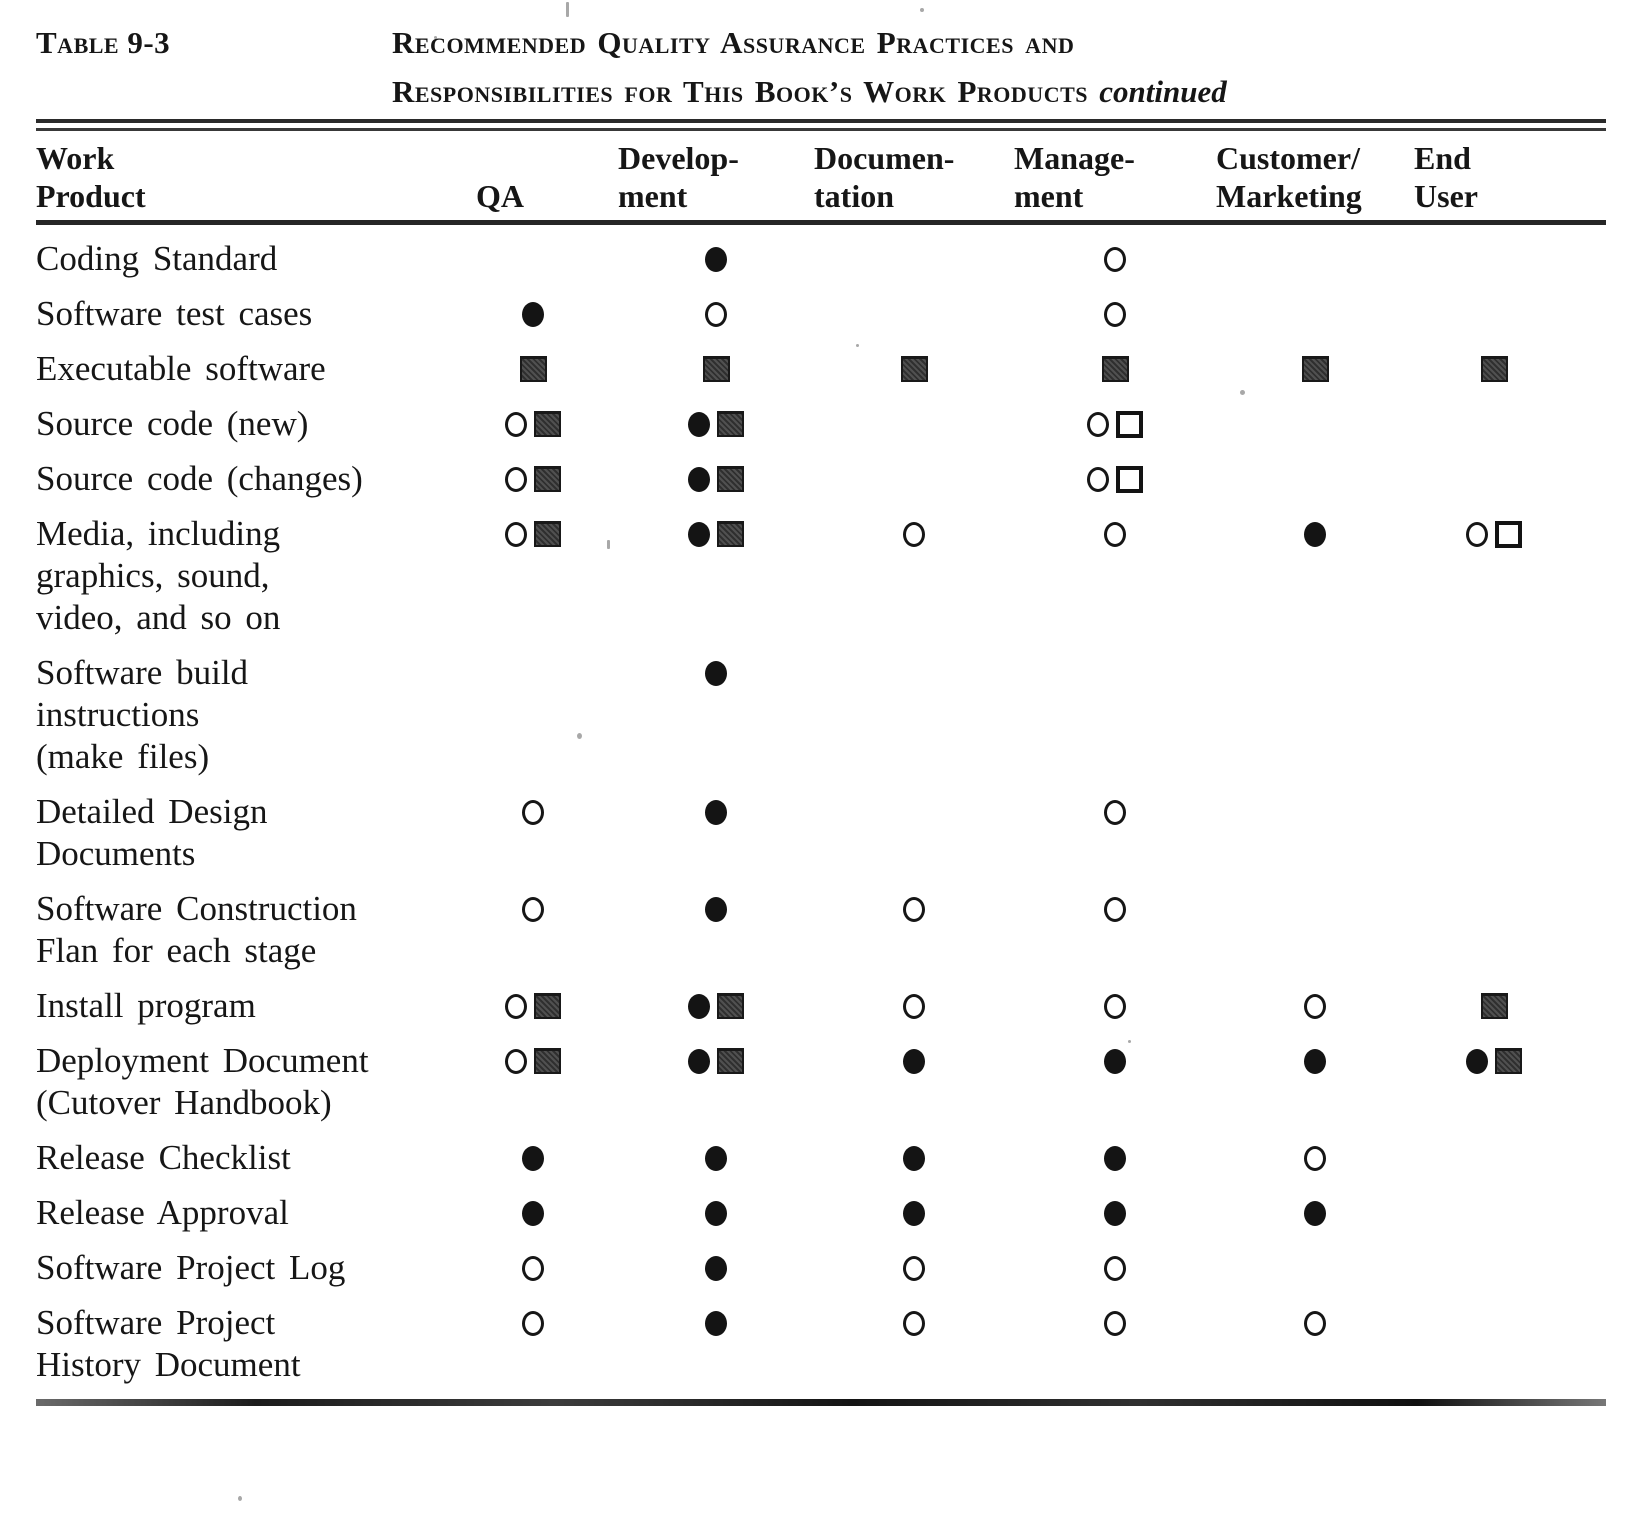  I want to click on work-product-label: Install program, so click(242, 1006).